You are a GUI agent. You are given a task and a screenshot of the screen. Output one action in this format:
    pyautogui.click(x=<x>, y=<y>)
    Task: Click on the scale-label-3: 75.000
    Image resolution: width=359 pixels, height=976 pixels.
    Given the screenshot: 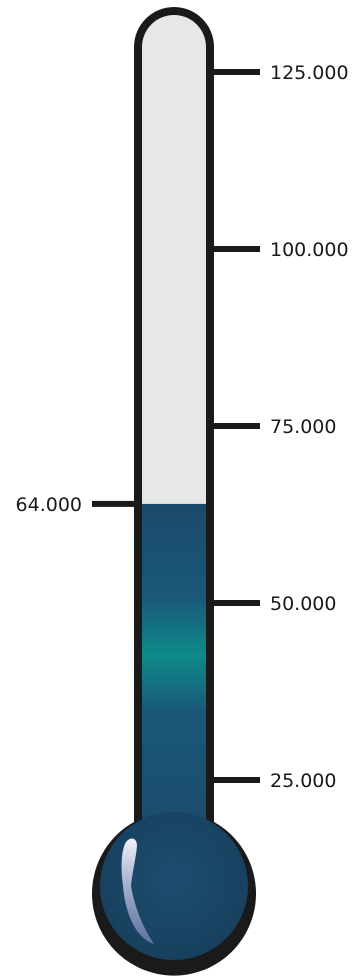 What is the action you would take?
    pyautogui.click(x=303, y=427)
    